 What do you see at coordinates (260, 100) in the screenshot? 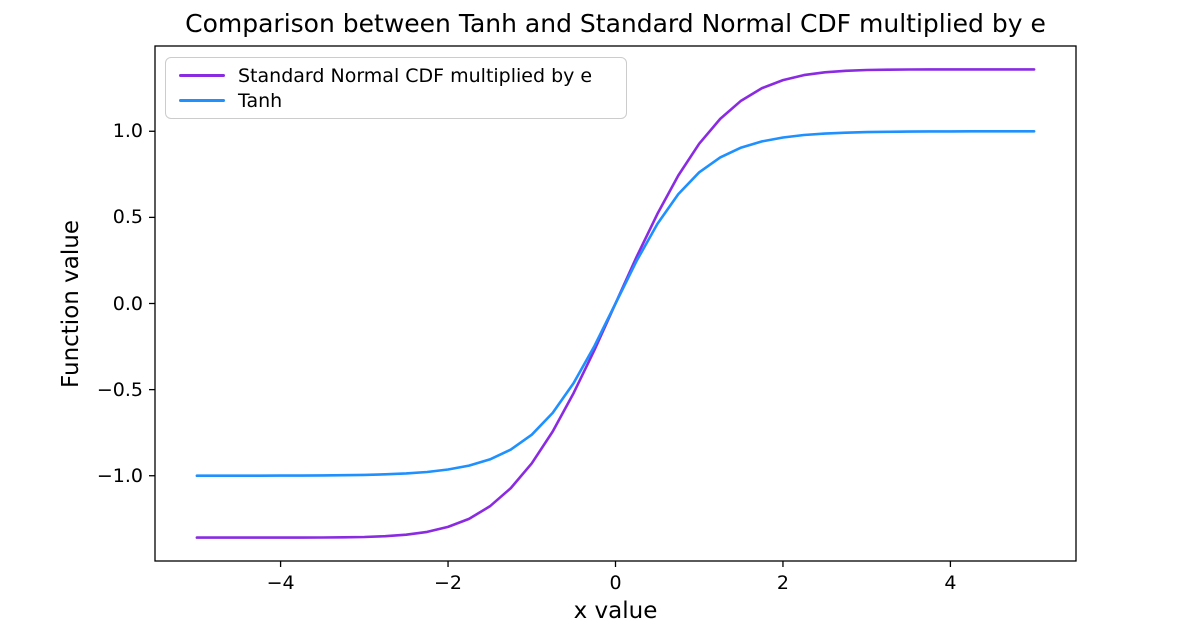
I see `legend-label-tanh: Tanh` at bounding box center [260, 100].